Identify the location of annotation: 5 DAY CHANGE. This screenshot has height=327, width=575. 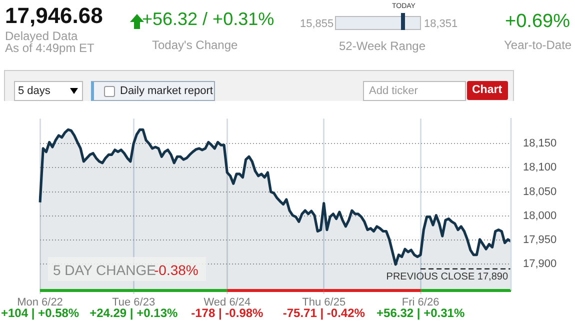
(104, 270).